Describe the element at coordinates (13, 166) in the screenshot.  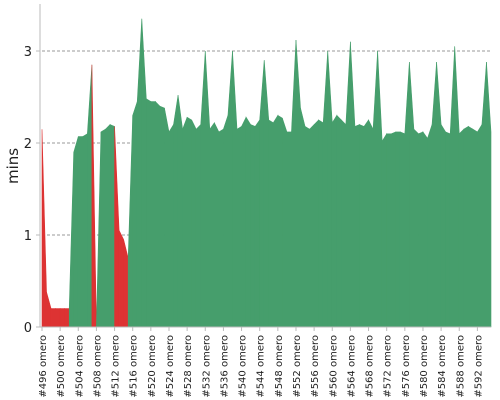
I see `y-axis-title: mins` at that location.